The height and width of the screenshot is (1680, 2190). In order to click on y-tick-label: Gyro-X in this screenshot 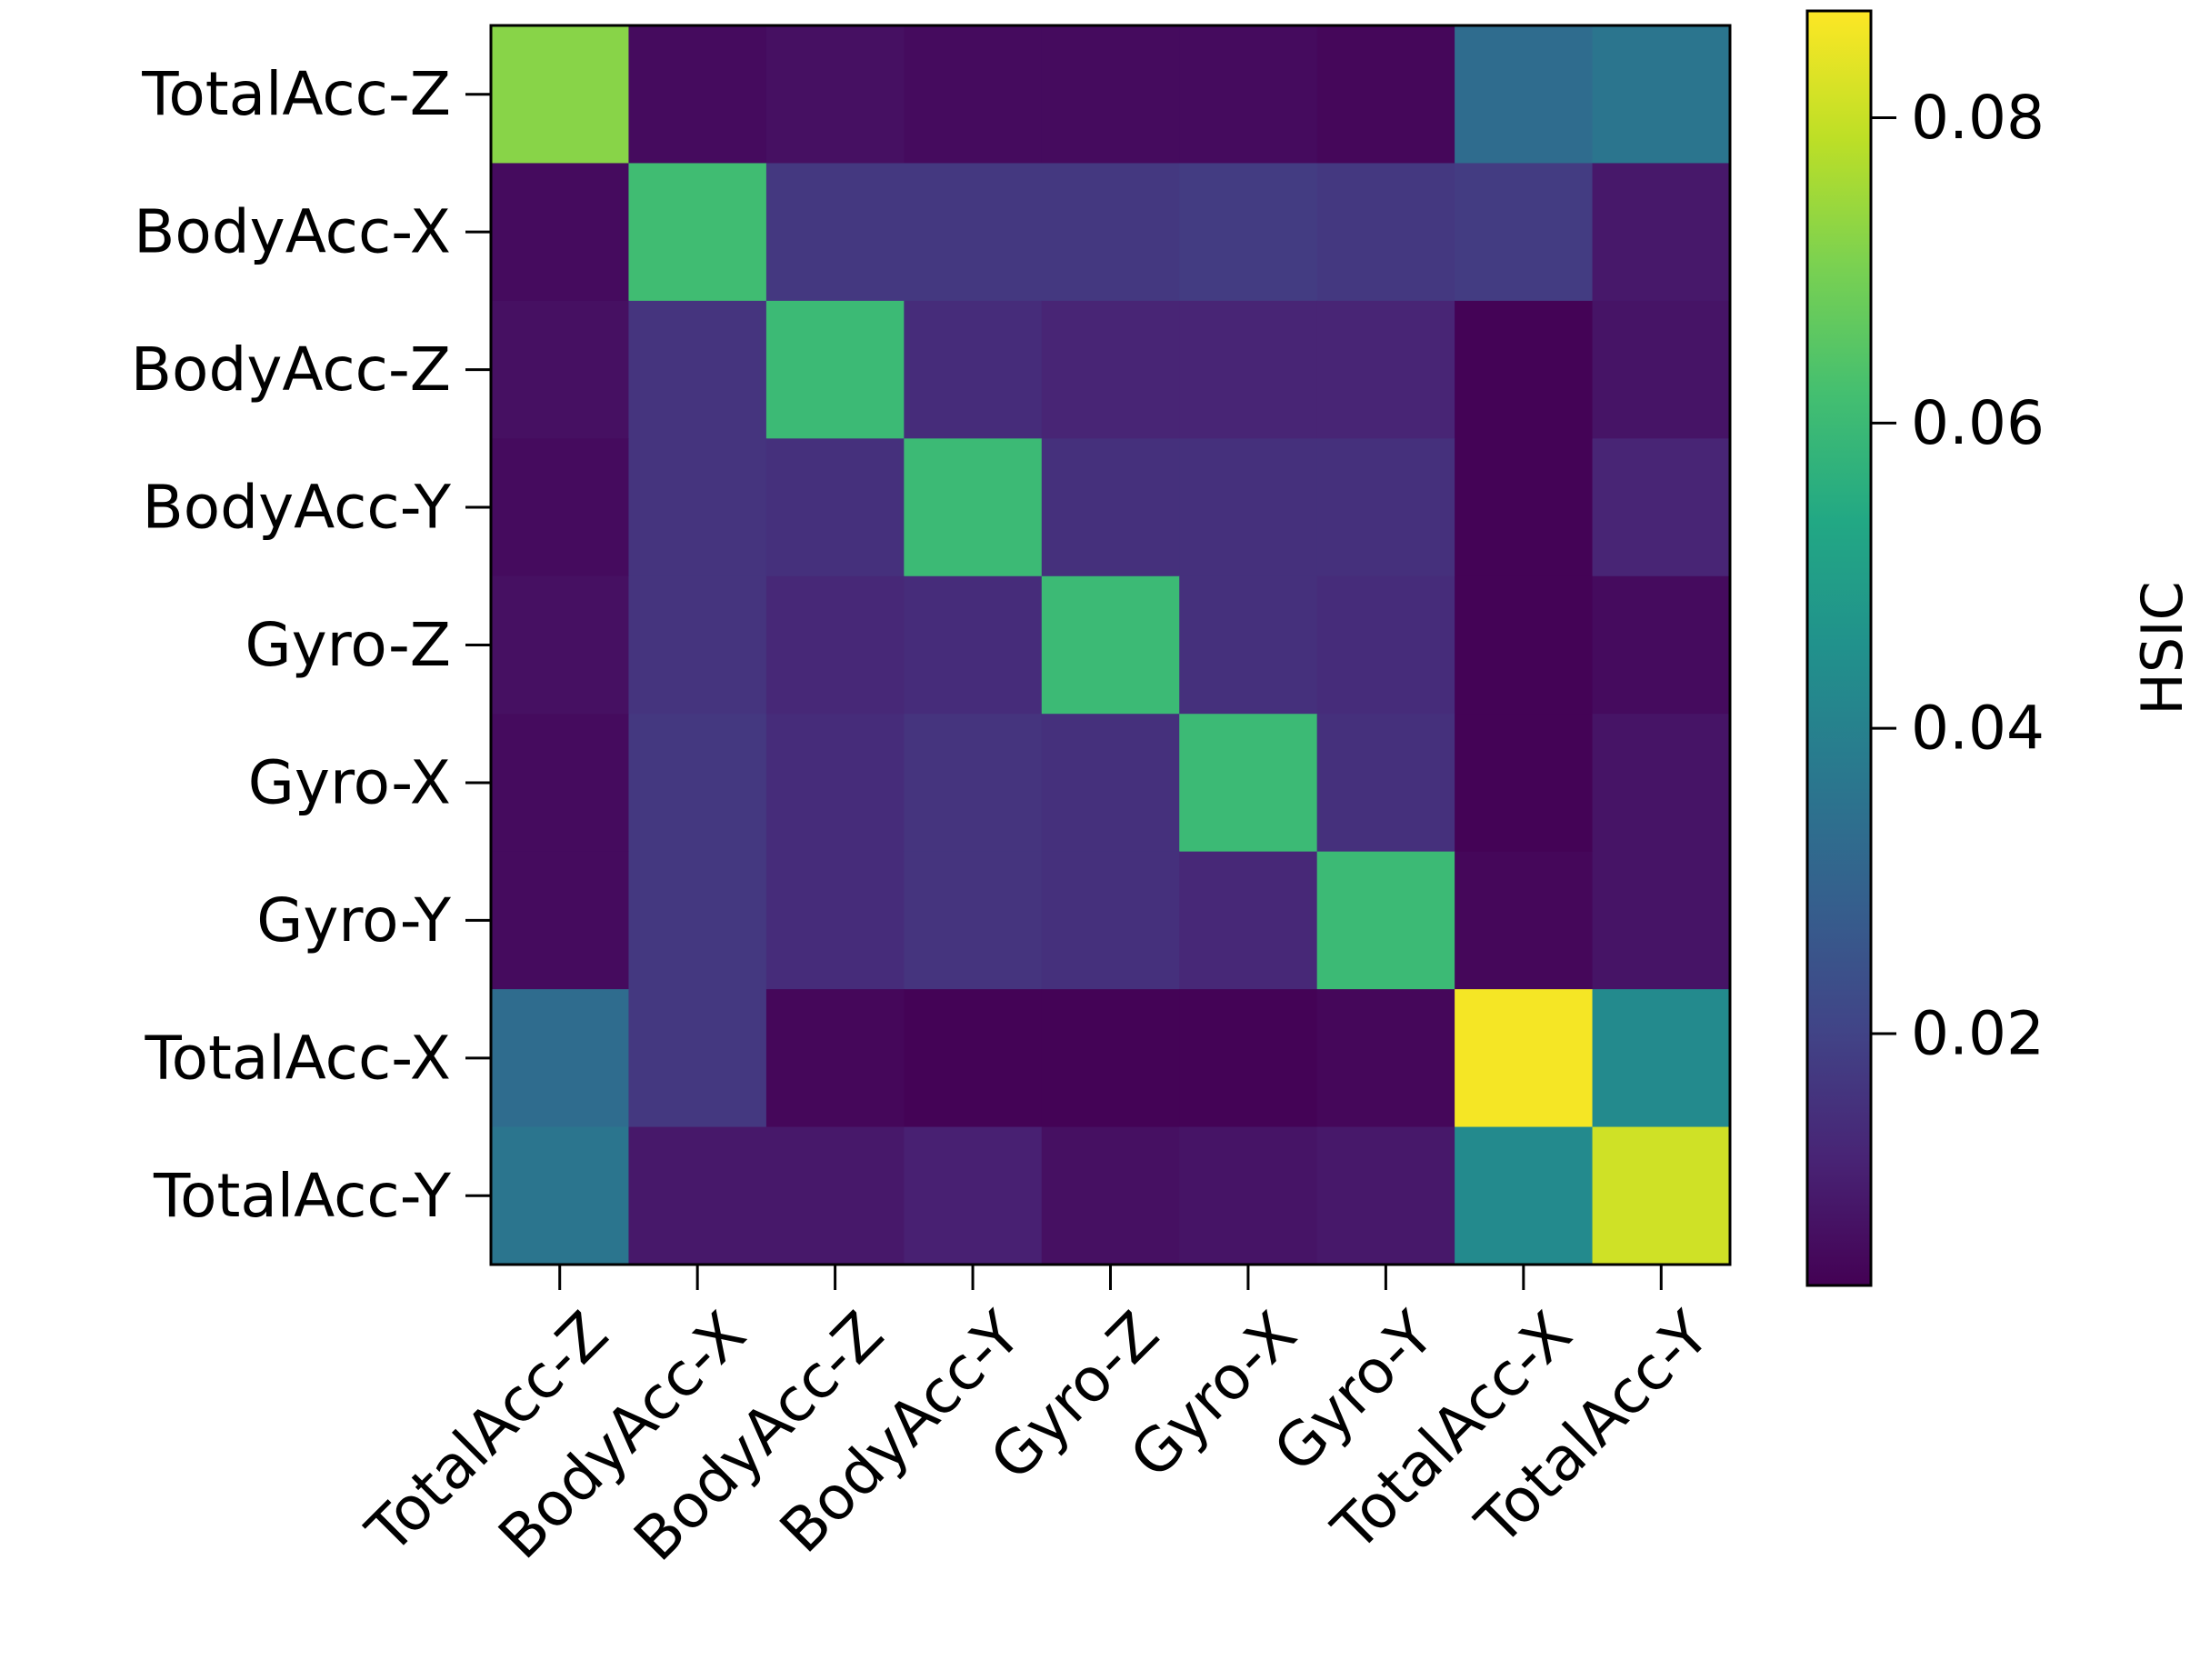, I will do `click(350, 782)`.